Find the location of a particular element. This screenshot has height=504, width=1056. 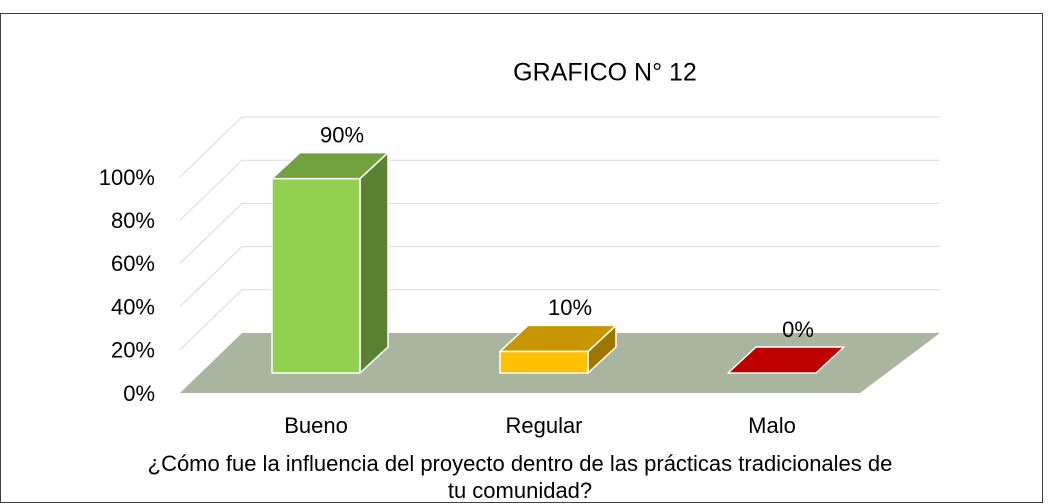

y-tick-label: 60% is located at coordinates (133, 263).